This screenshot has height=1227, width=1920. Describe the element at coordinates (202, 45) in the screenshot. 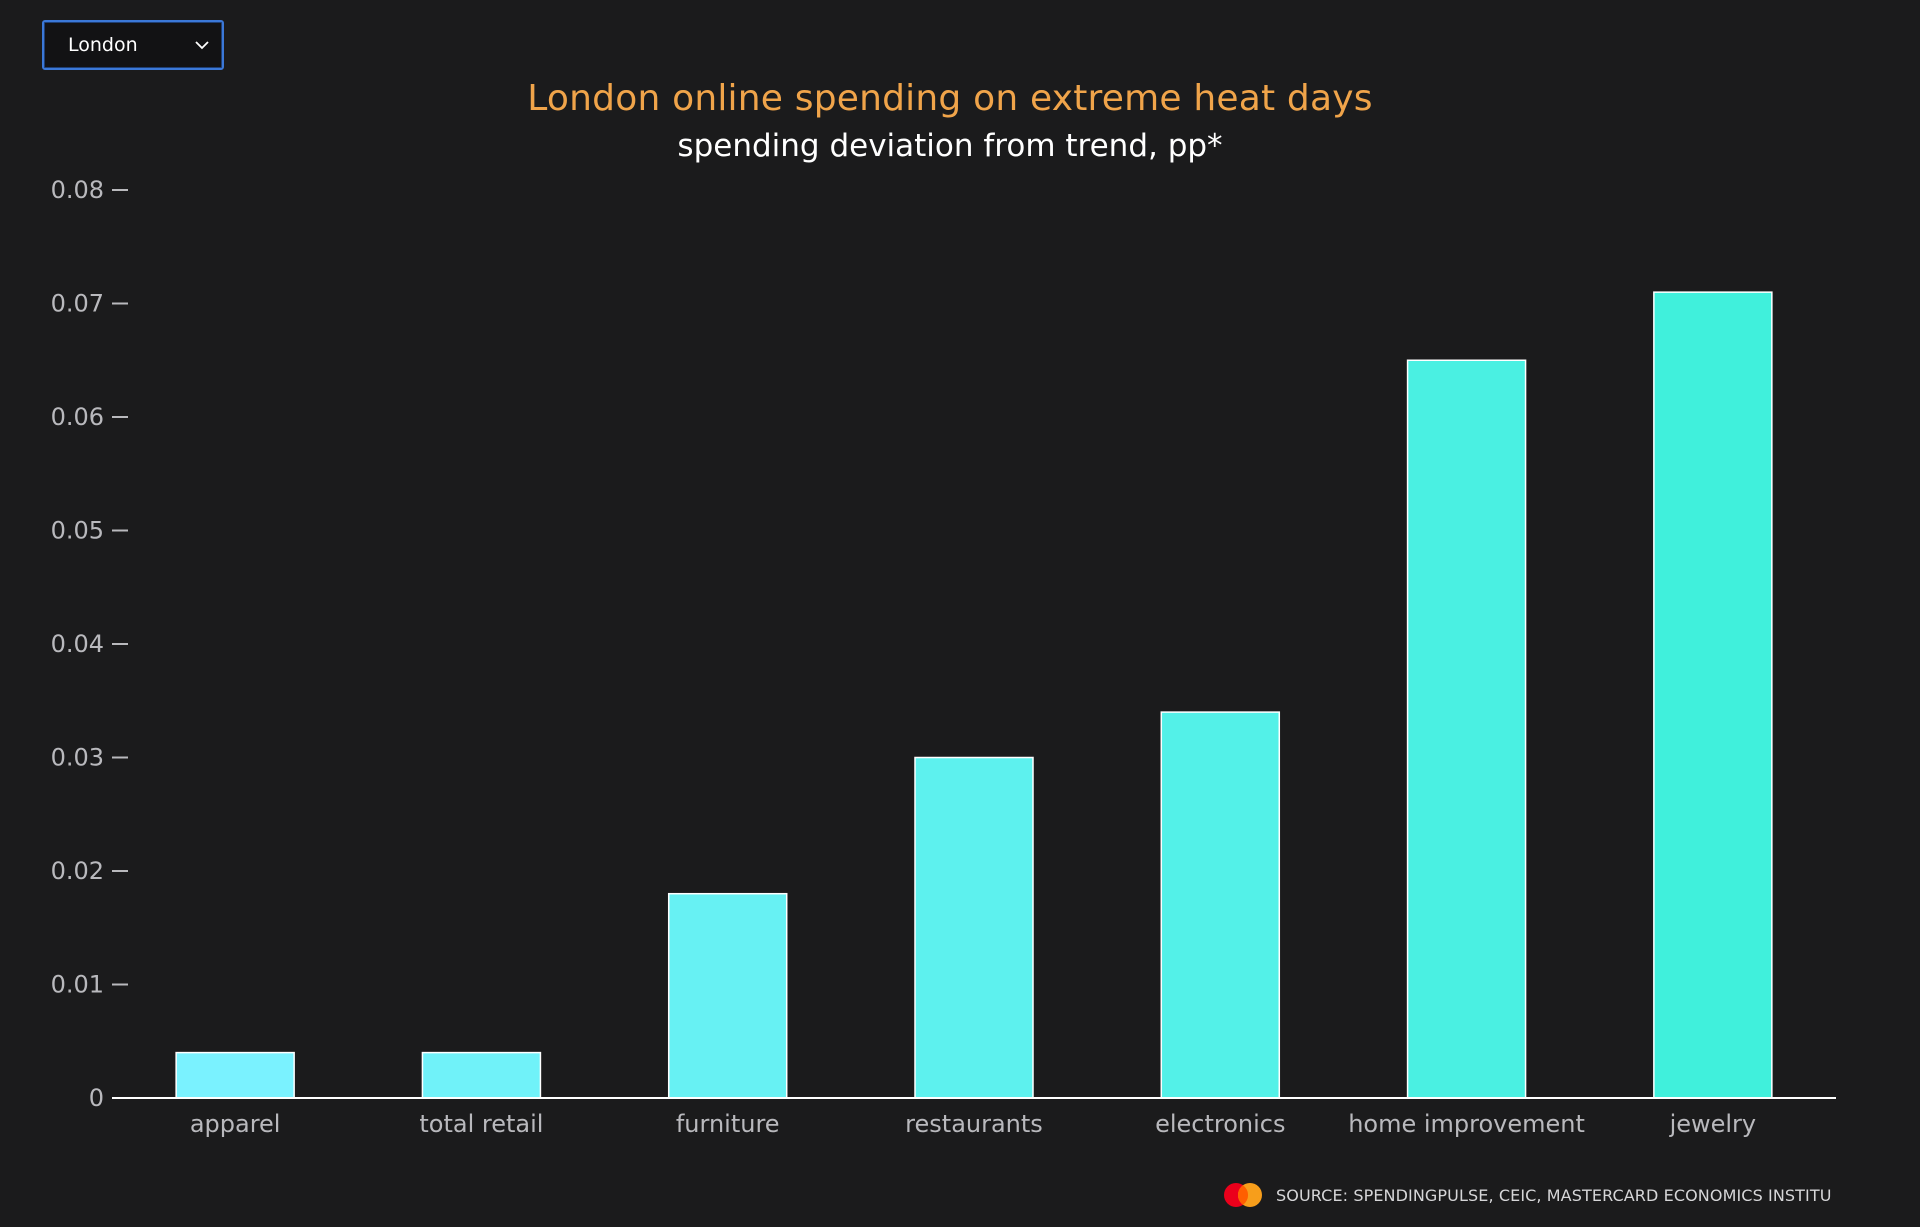

I see `chevron-down-icon` at that location.